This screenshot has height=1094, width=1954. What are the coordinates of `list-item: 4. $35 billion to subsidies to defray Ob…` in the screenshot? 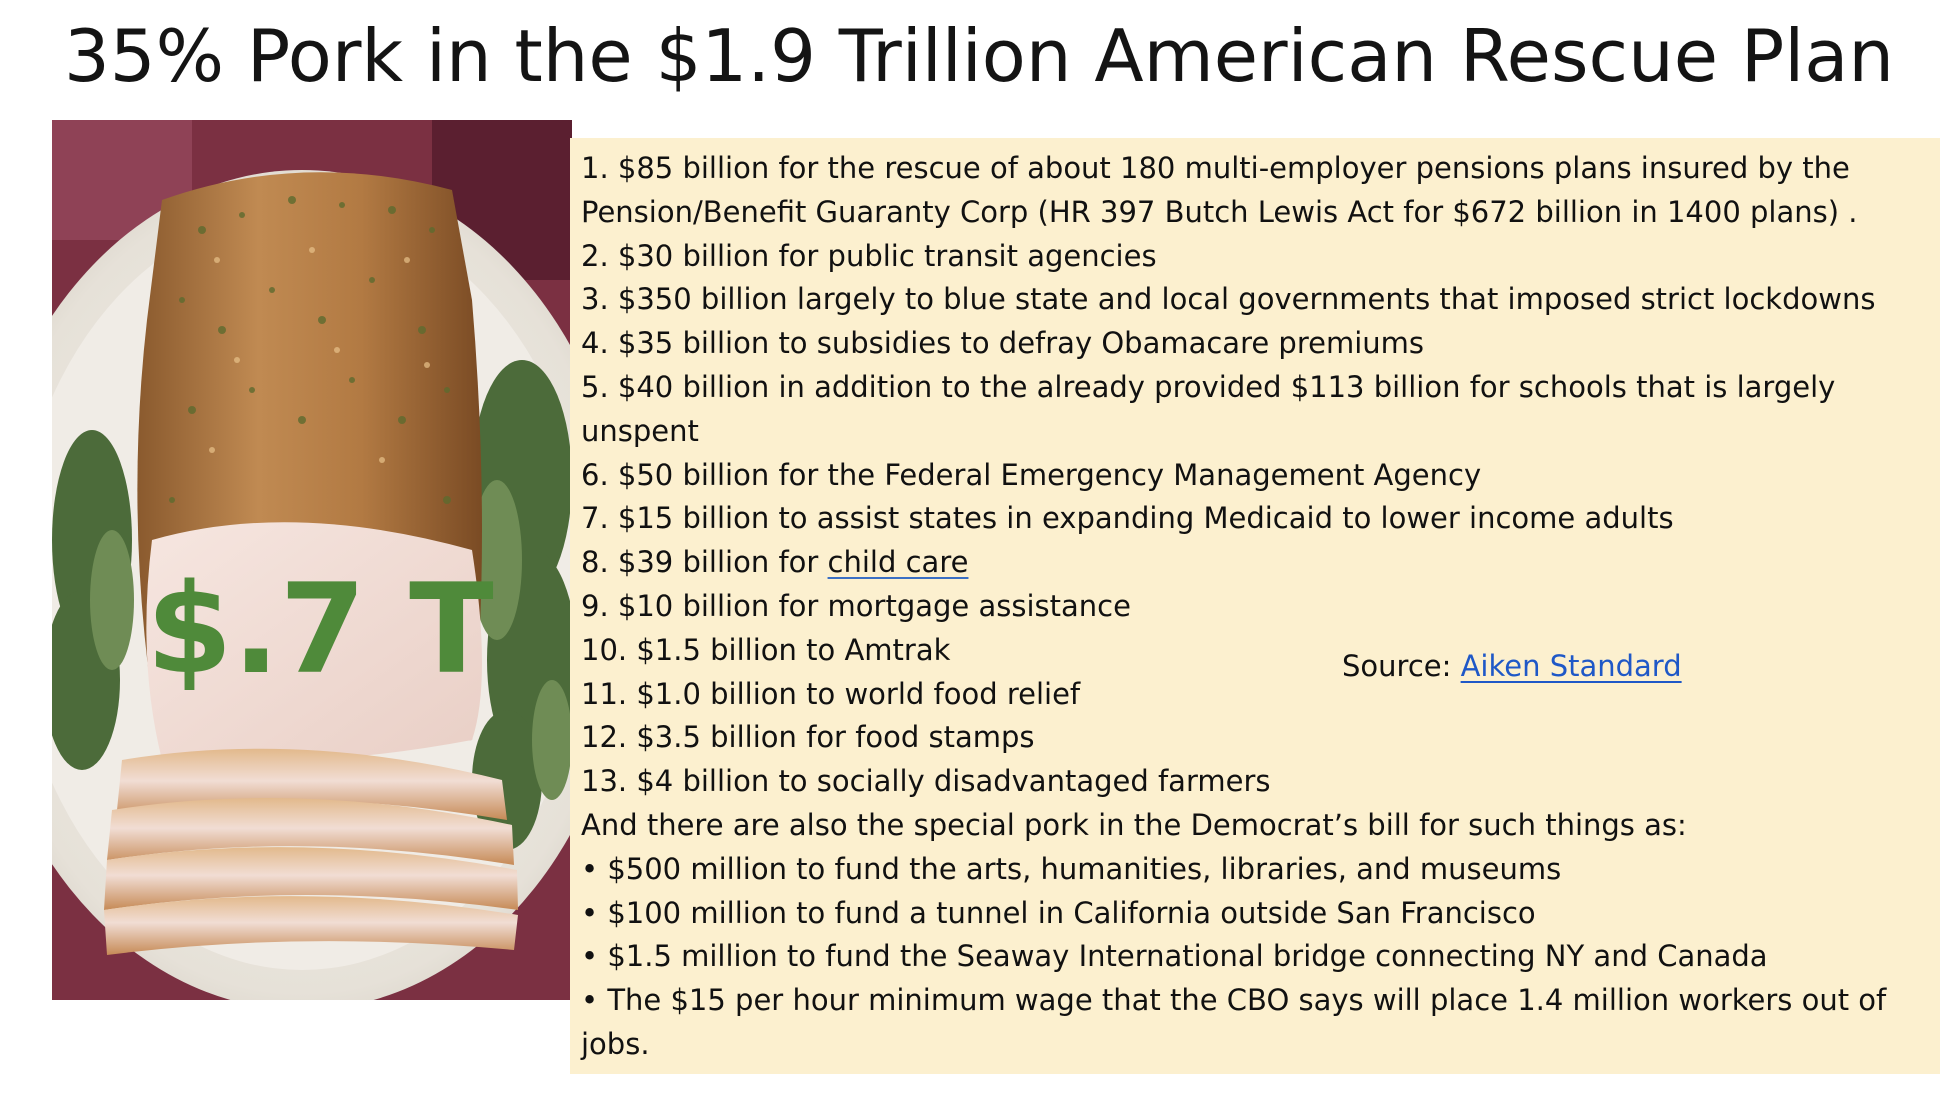 It's located at (1002, 343).